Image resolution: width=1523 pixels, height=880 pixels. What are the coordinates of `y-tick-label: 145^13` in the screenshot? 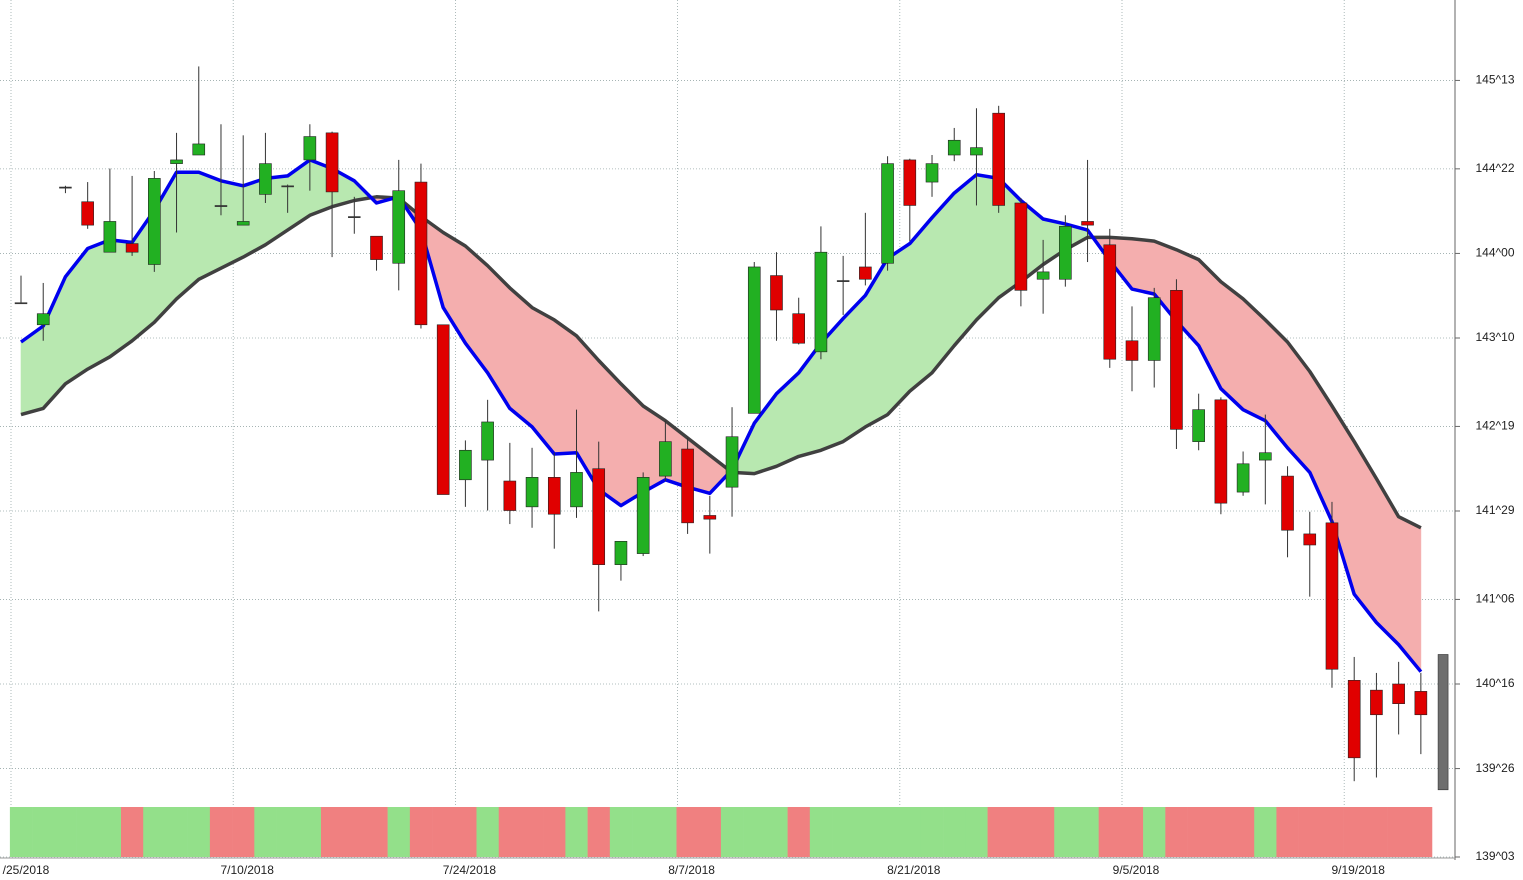 It's located at (1495, 80).